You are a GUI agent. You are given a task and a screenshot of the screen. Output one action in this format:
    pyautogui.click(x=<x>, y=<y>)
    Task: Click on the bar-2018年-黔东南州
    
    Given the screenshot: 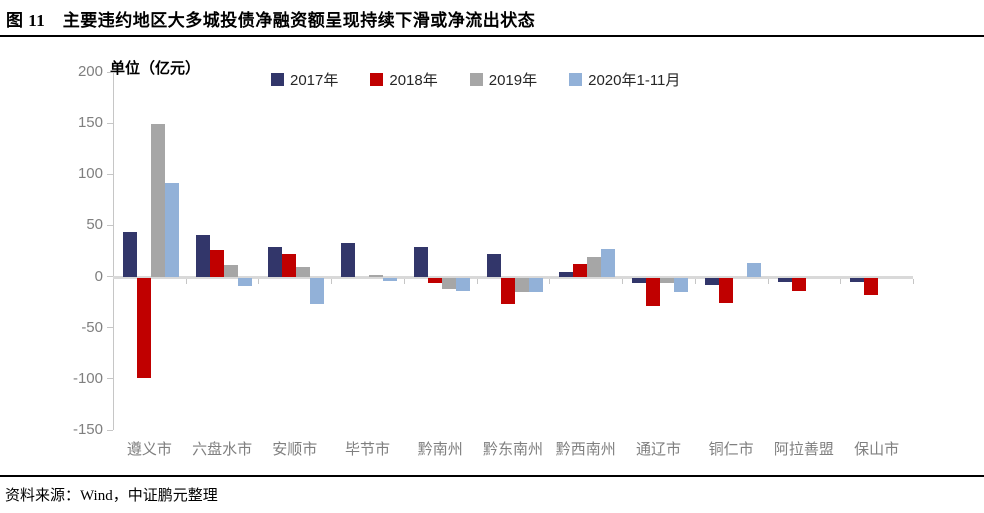 What is the action you would take?
    pyautogui.click(x=507, y=291)
    